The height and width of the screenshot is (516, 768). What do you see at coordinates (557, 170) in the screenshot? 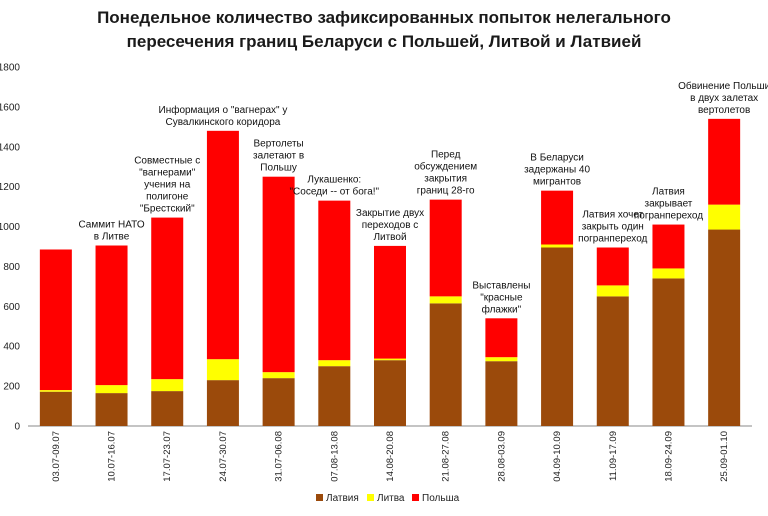
I see `annotation: В Беларуси задержаны 40 мигрантов` at bounding box center [557, 170].